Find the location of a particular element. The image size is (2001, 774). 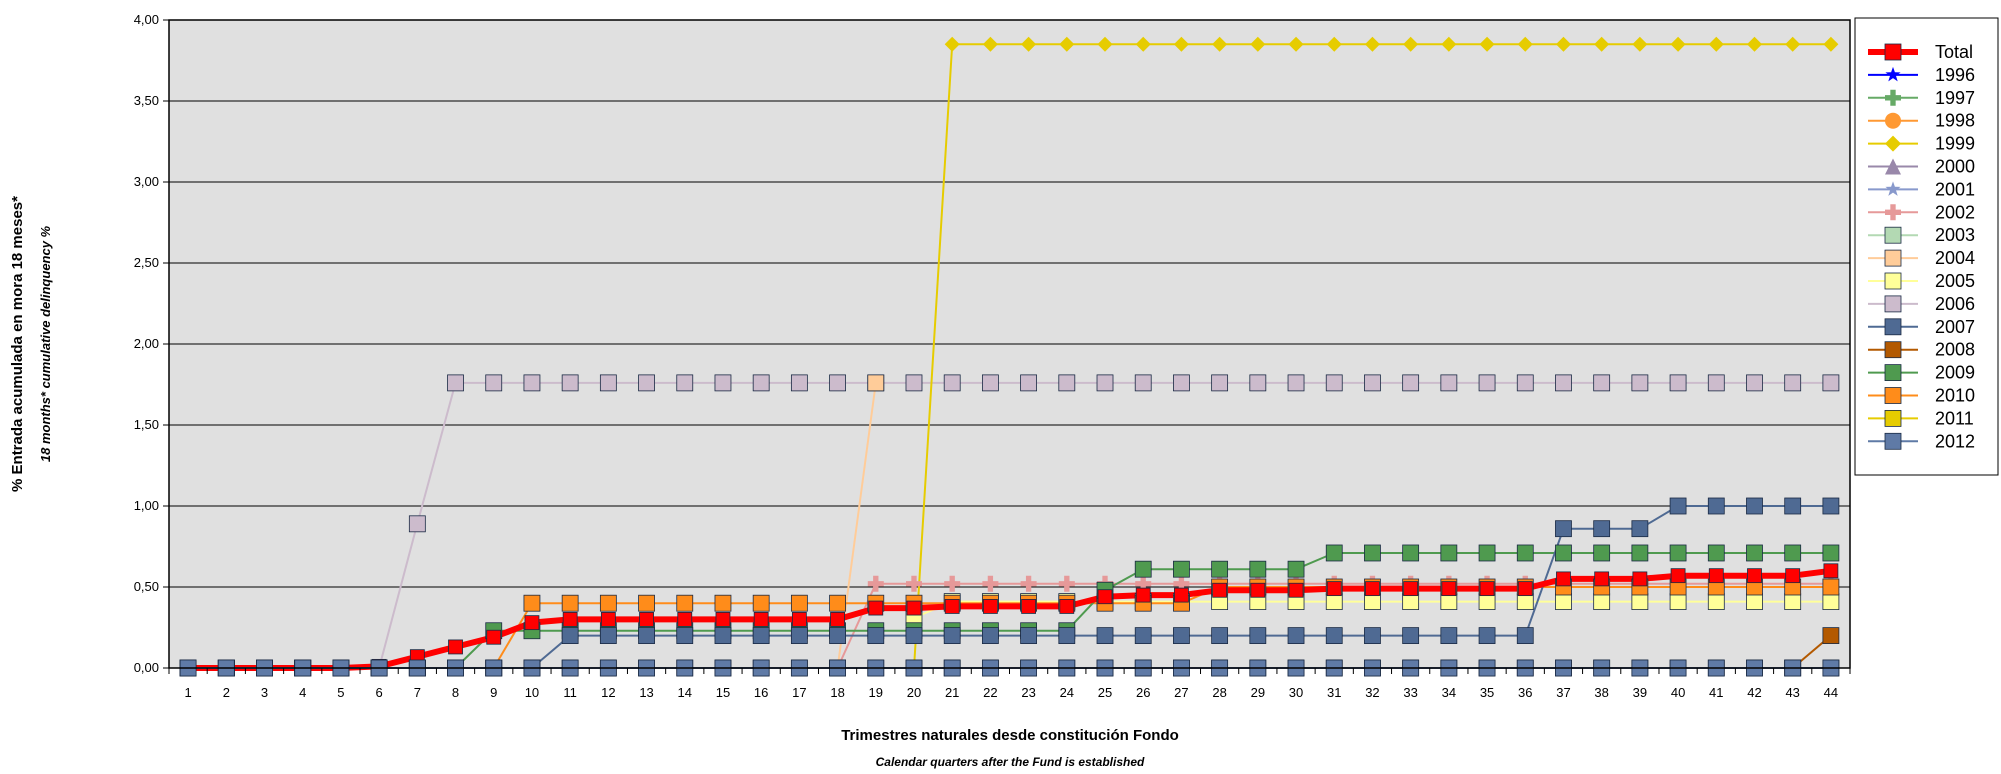

x-tick-label: 17 is located at coordinates (799, 692).